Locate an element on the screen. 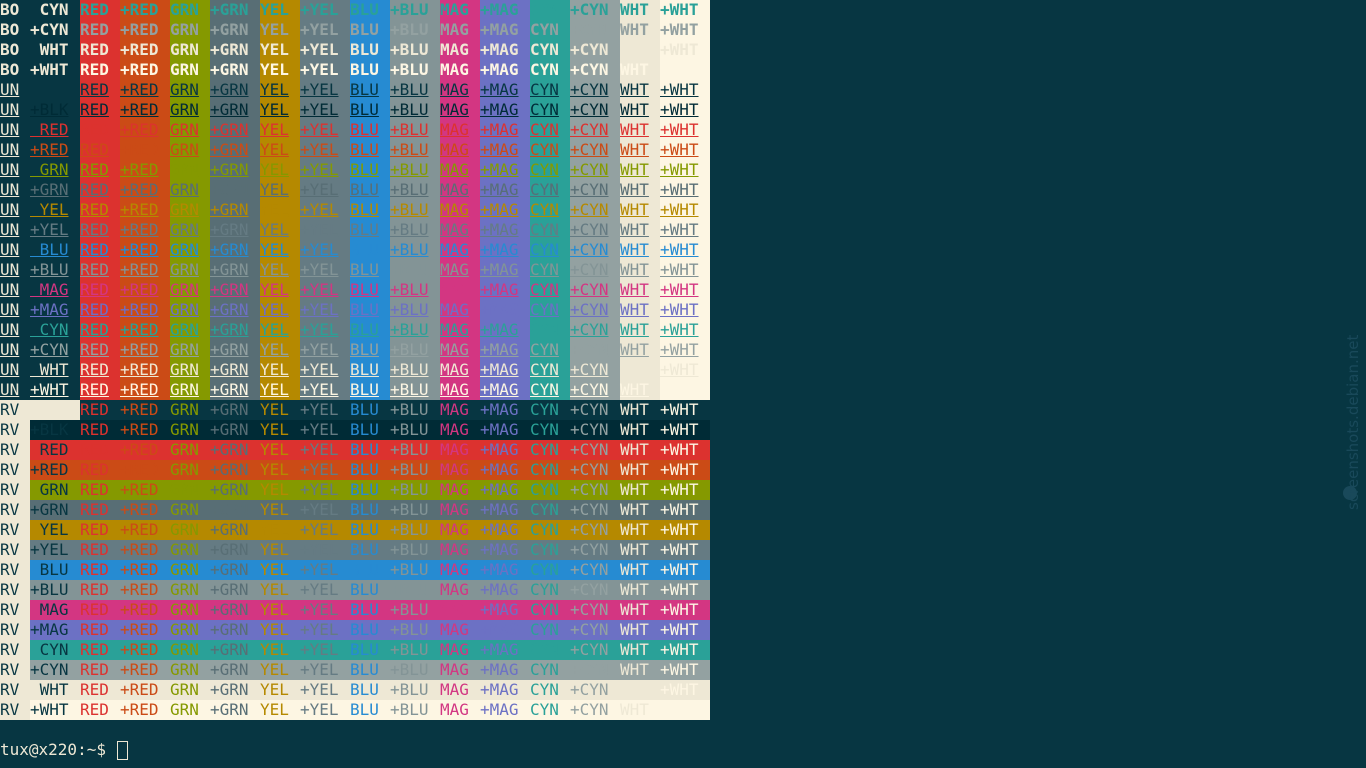 The image size is (1366, 768). row-color-label: +YEL is located at coordinates (55, 230).